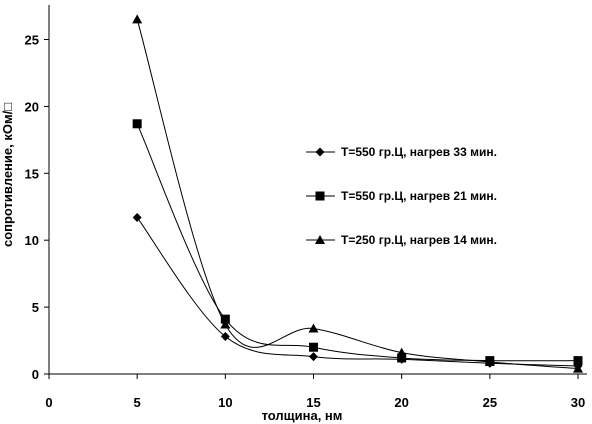 This screenshot has width=592, height=424. I want to click on legend-label: T=550 гр.Ц, нагрев 21 мин., so click(419, 196).